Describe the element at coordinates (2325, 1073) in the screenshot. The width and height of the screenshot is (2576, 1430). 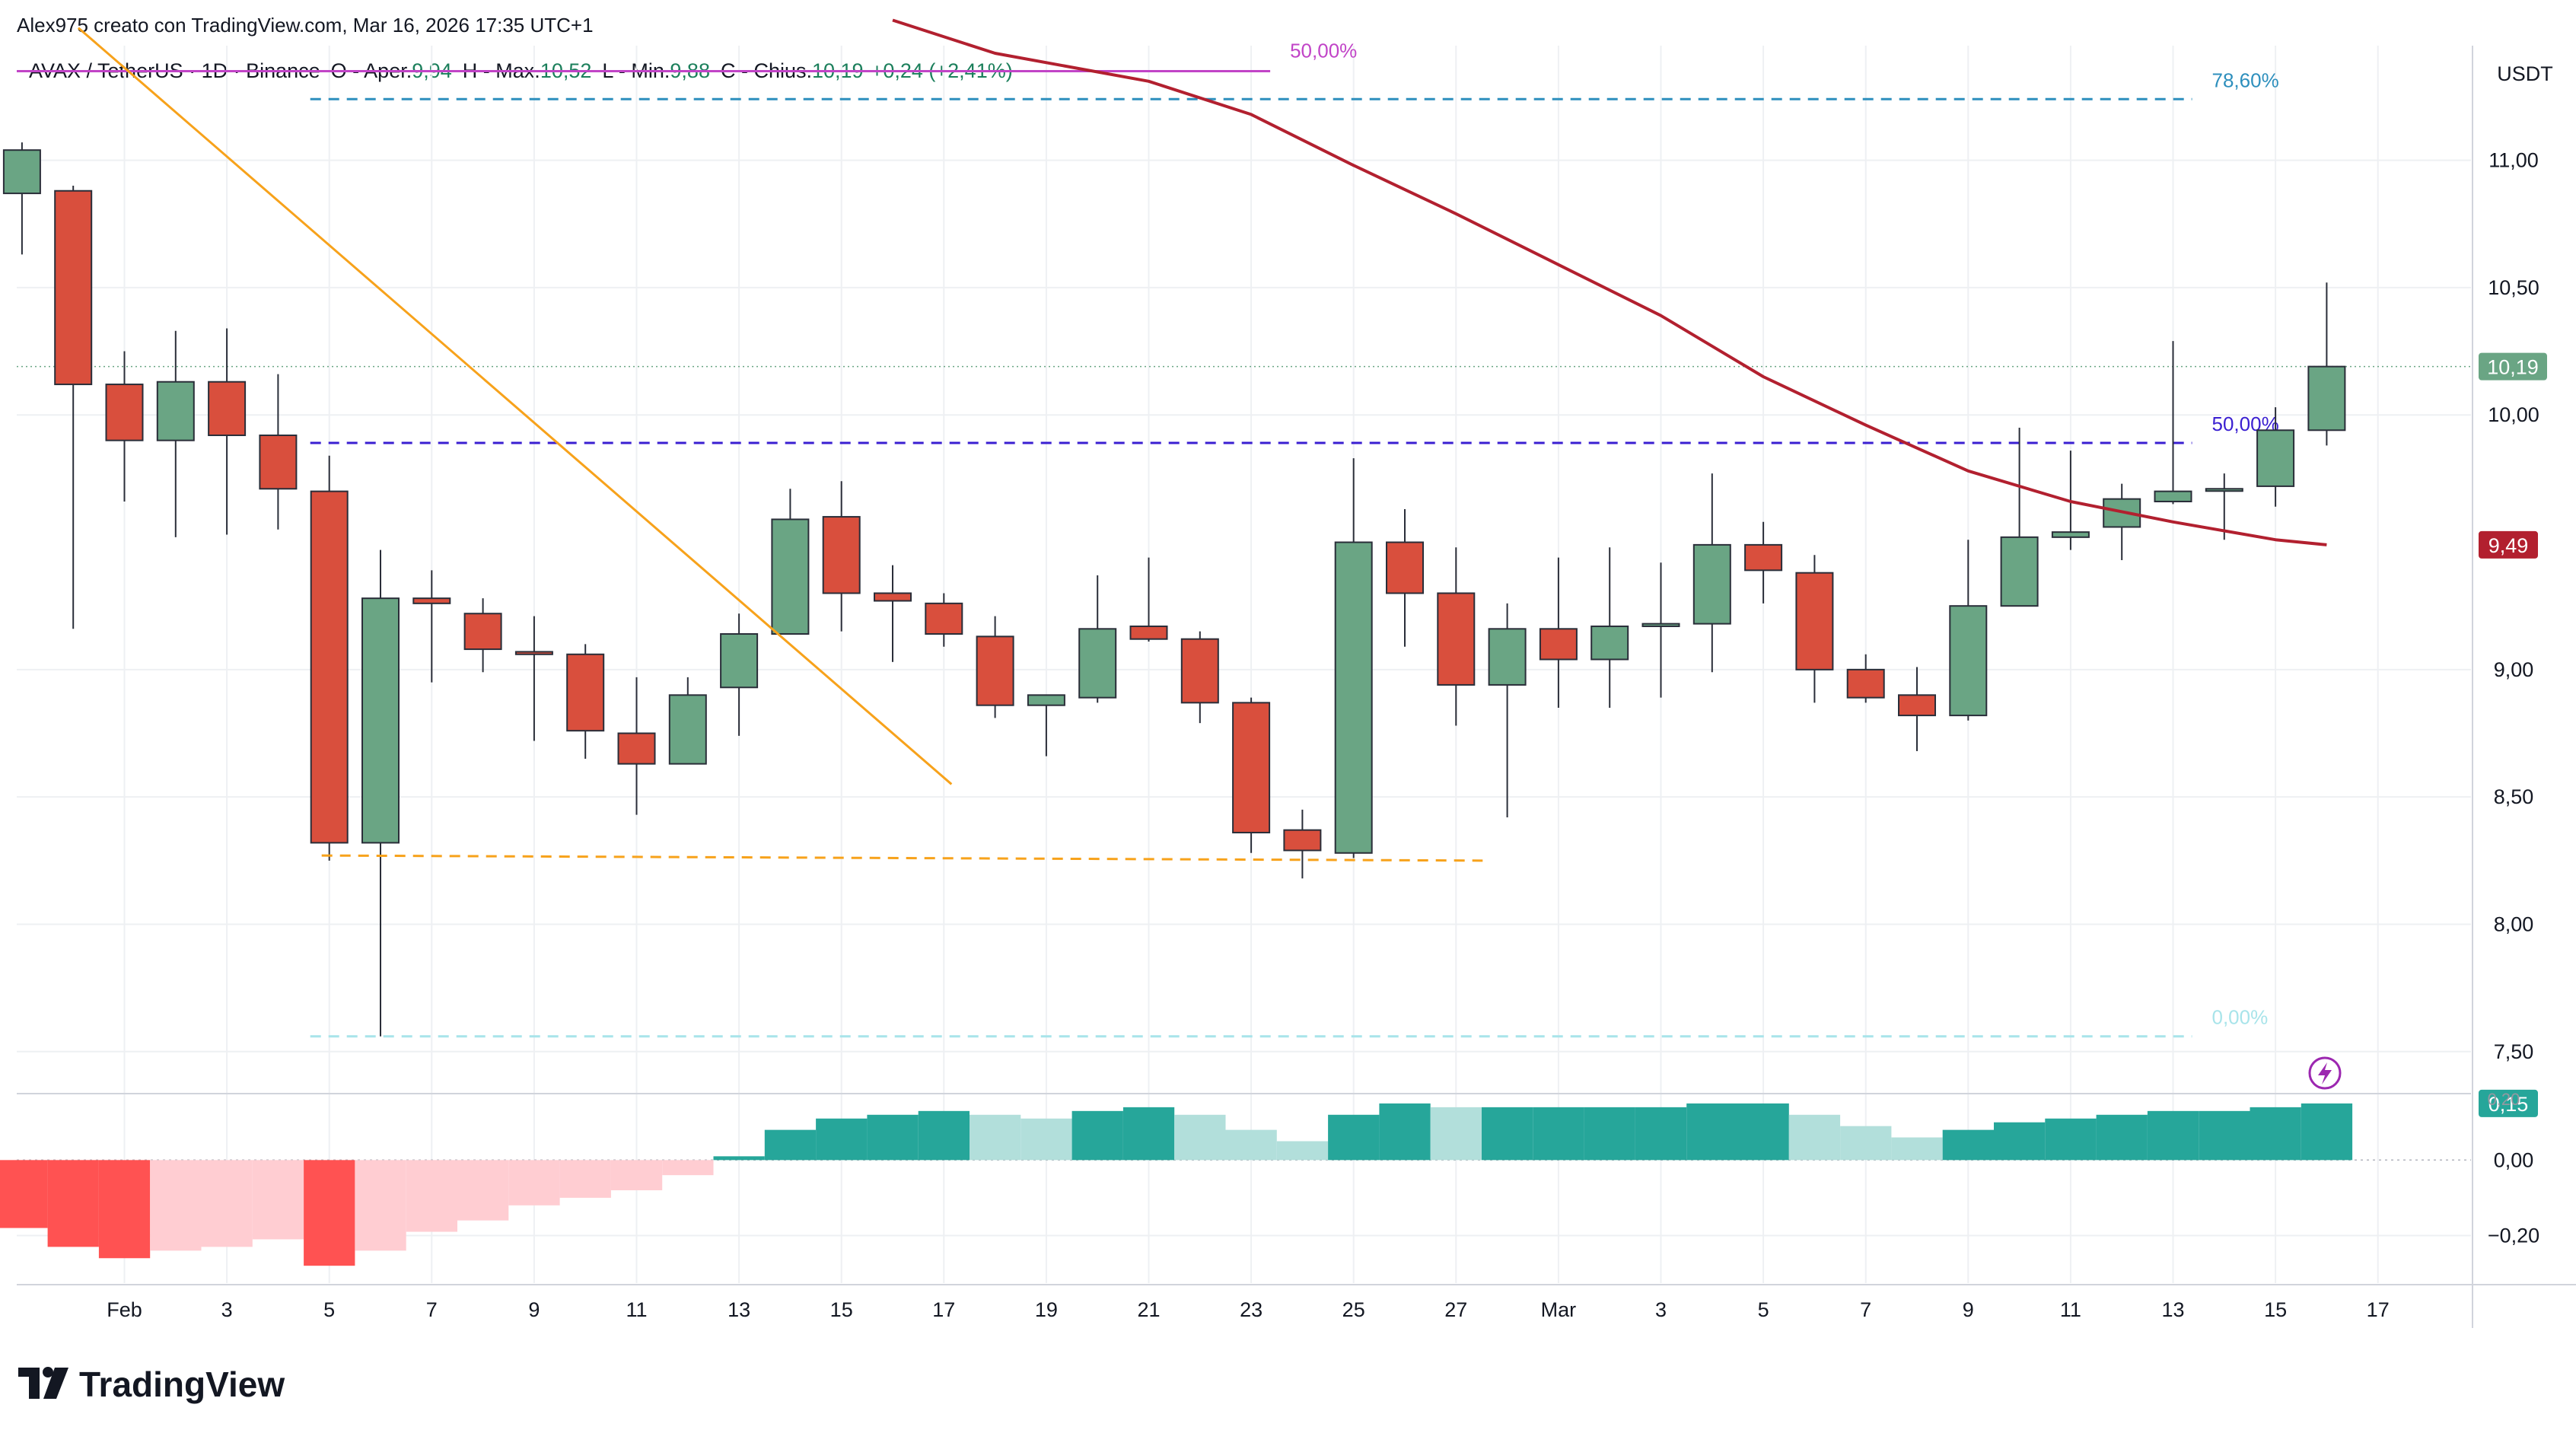
I see `lightning-icon` at that location.